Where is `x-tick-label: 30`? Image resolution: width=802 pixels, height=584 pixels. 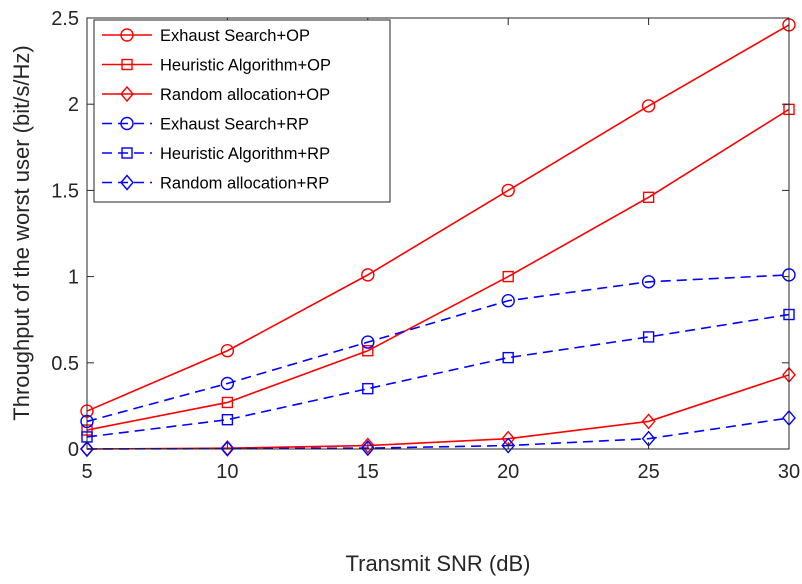 x-tick-label: 30 is located at coordinates (789, 472).